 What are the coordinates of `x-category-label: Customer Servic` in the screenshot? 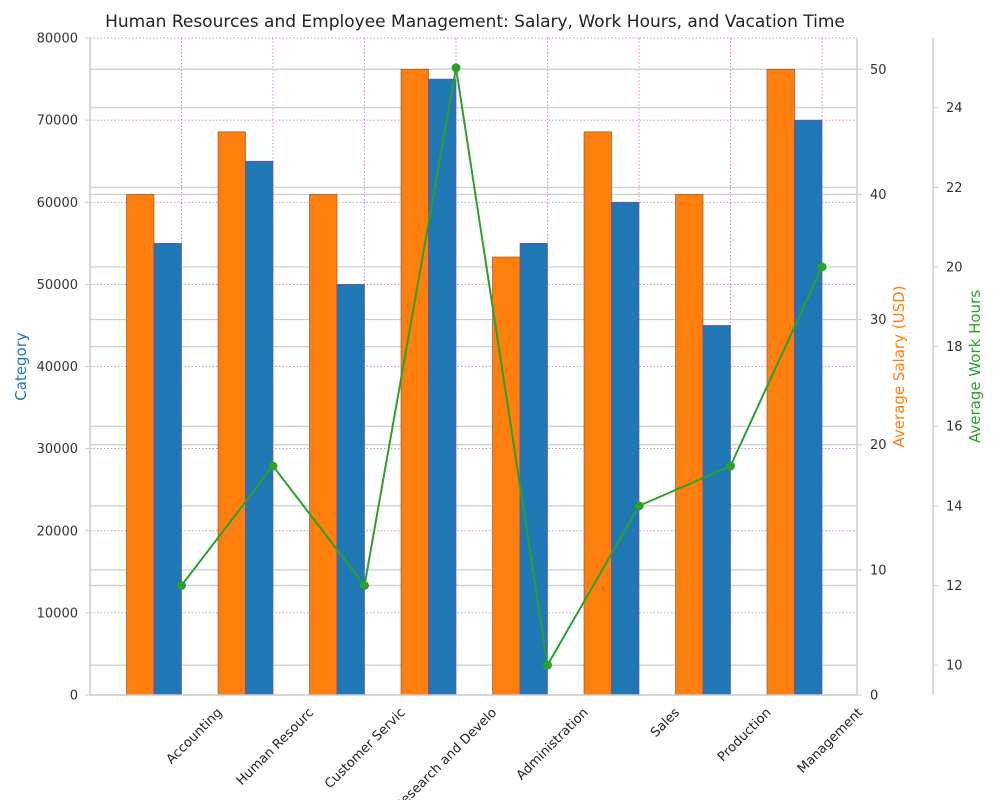 It's located at (365, 748).